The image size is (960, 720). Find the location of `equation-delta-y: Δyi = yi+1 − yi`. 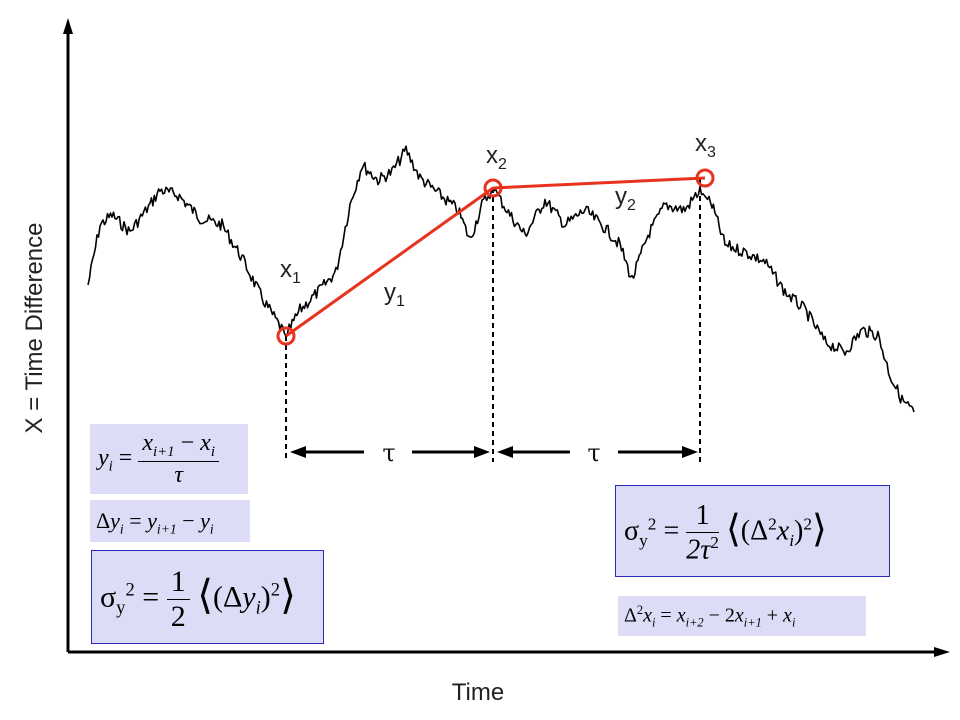

equation-delta-y: Δyi = yi+1 − yi is located at coordinates (170, 521).